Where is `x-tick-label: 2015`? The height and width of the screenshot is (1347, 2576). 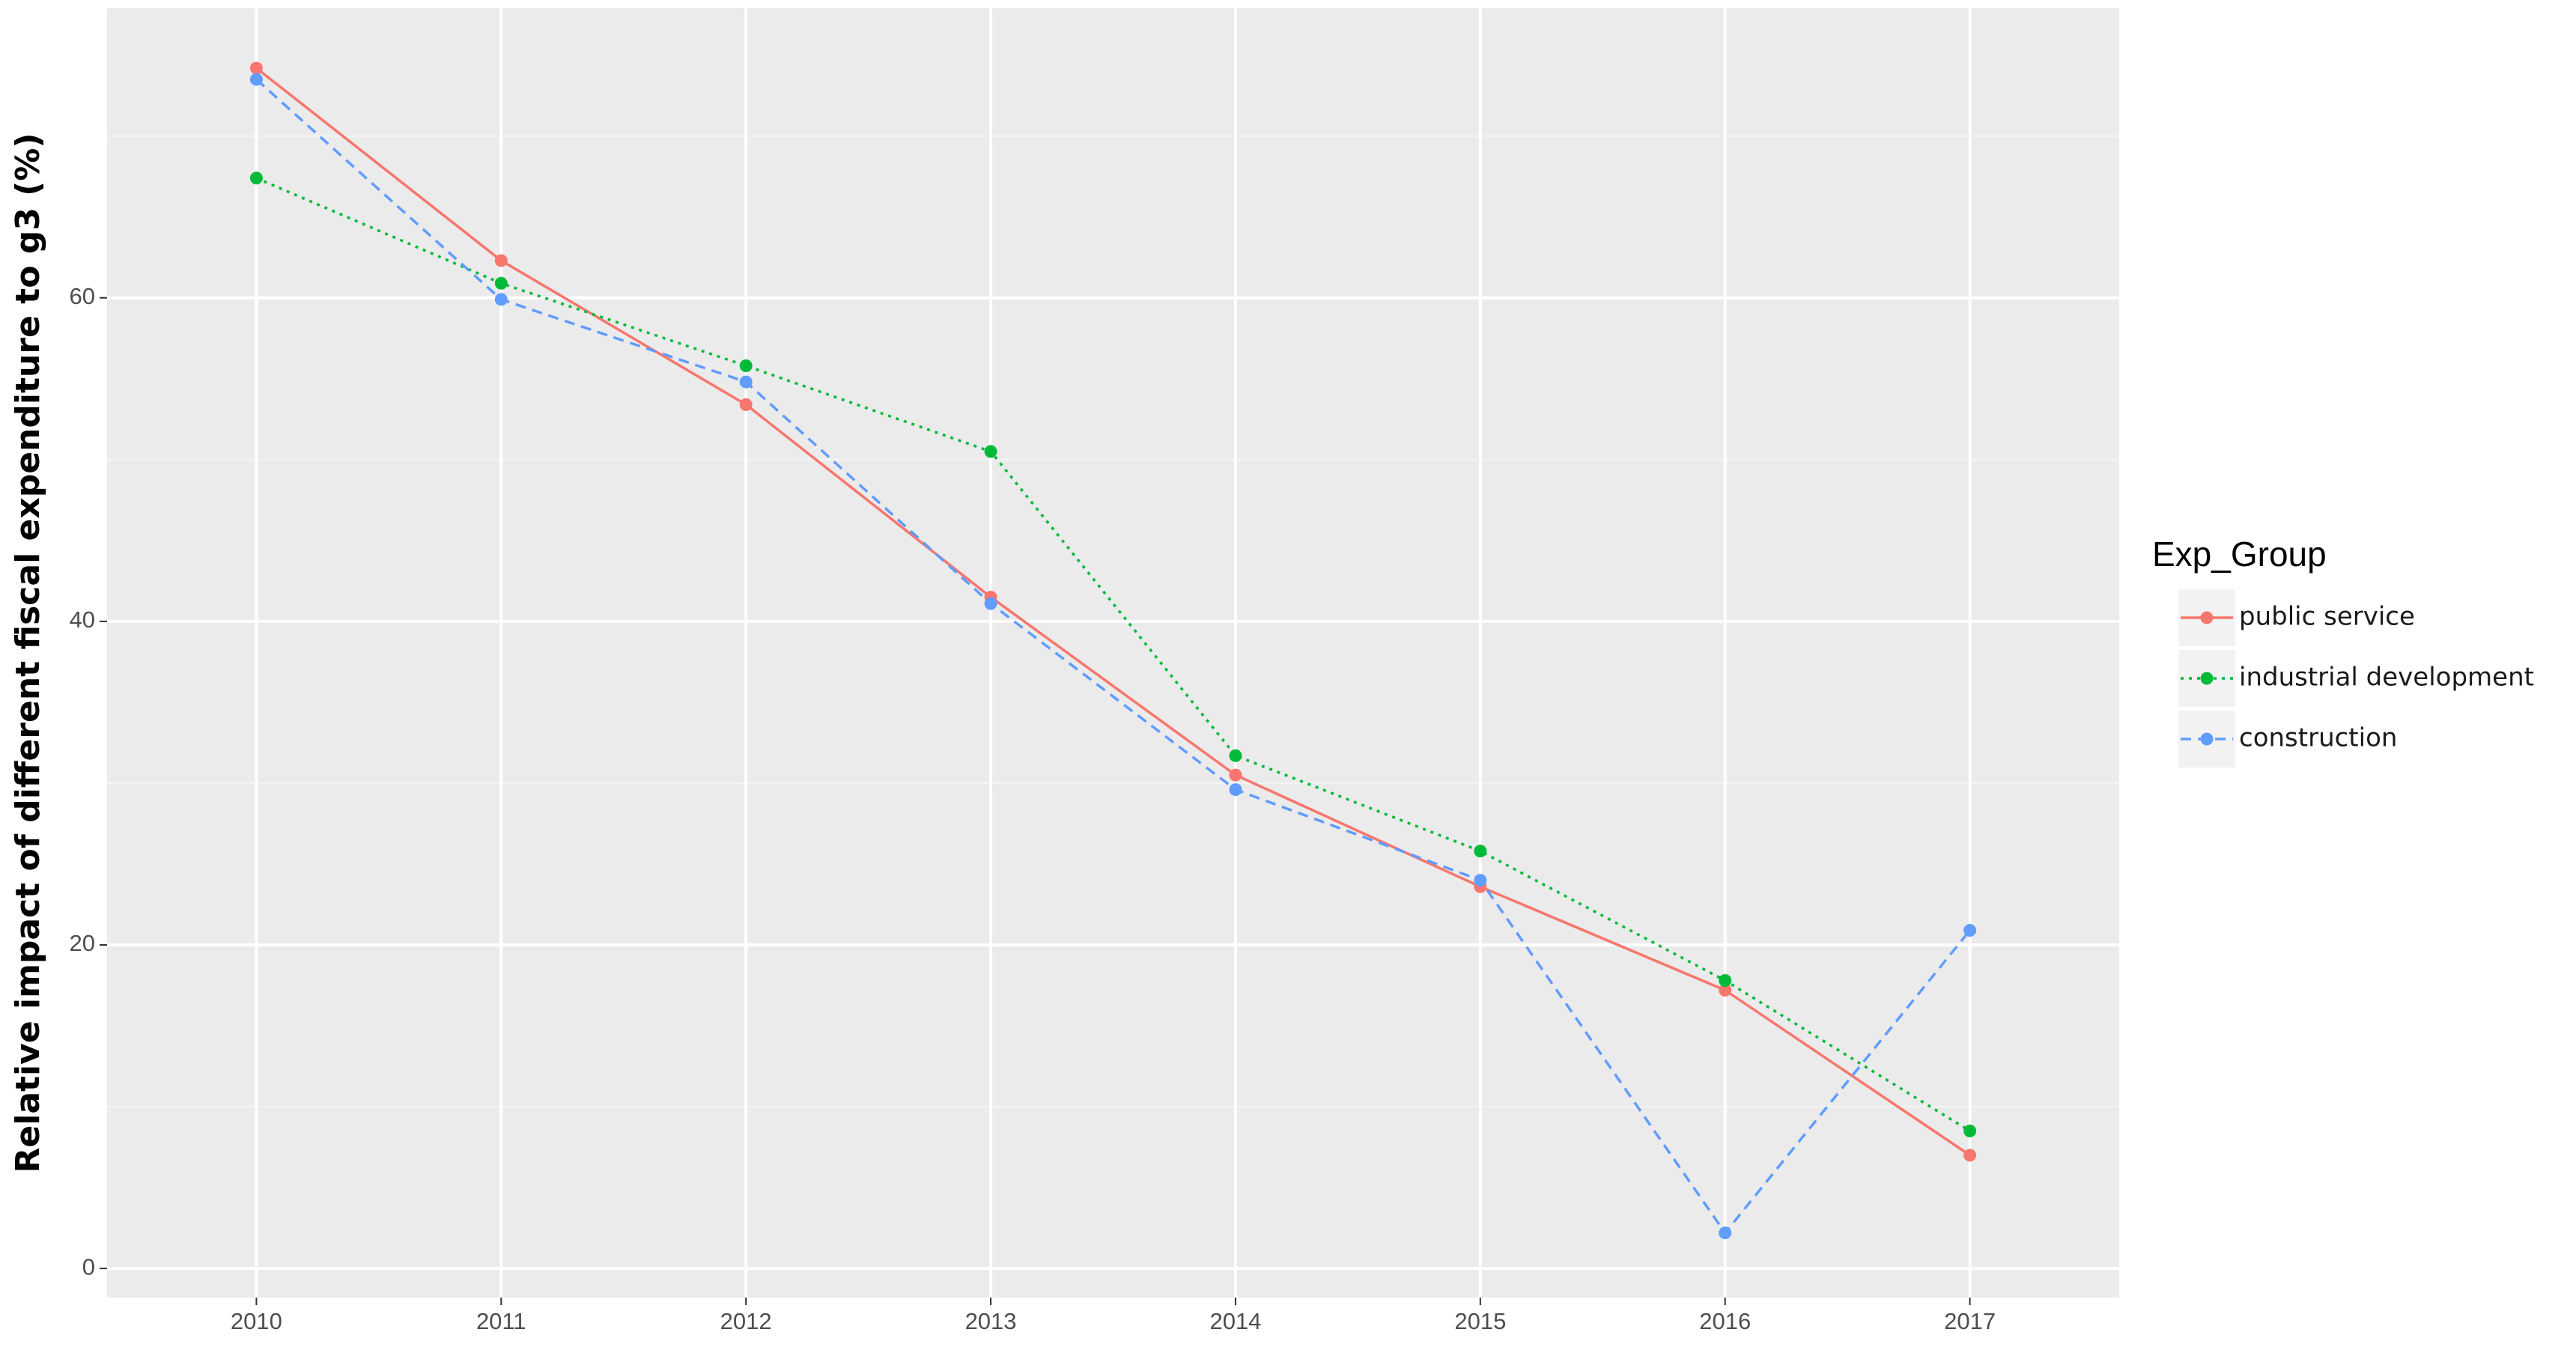
x-tick-label: 2015 is located at coordinates (1480, 1321).